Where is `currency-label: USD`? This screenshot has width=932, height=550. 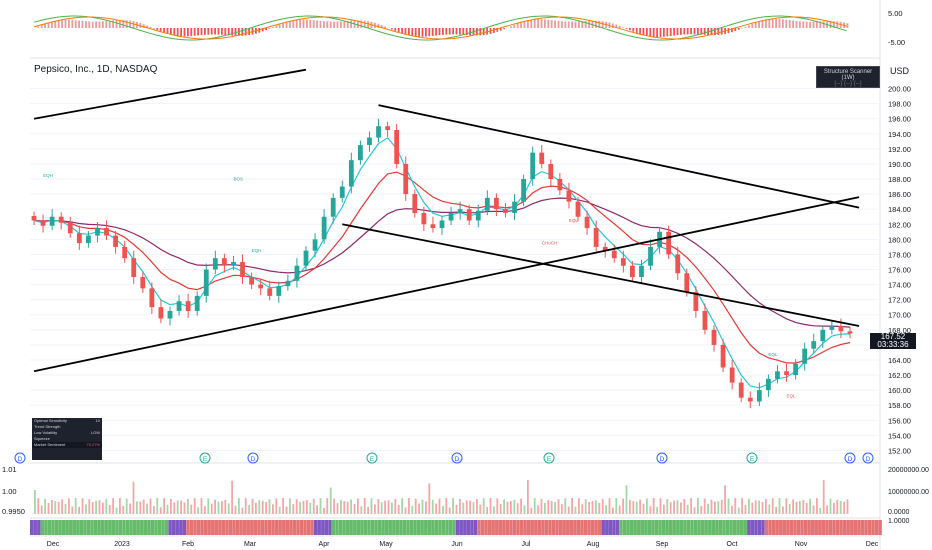 currency-label: USD is located at coordinates (900, 71).